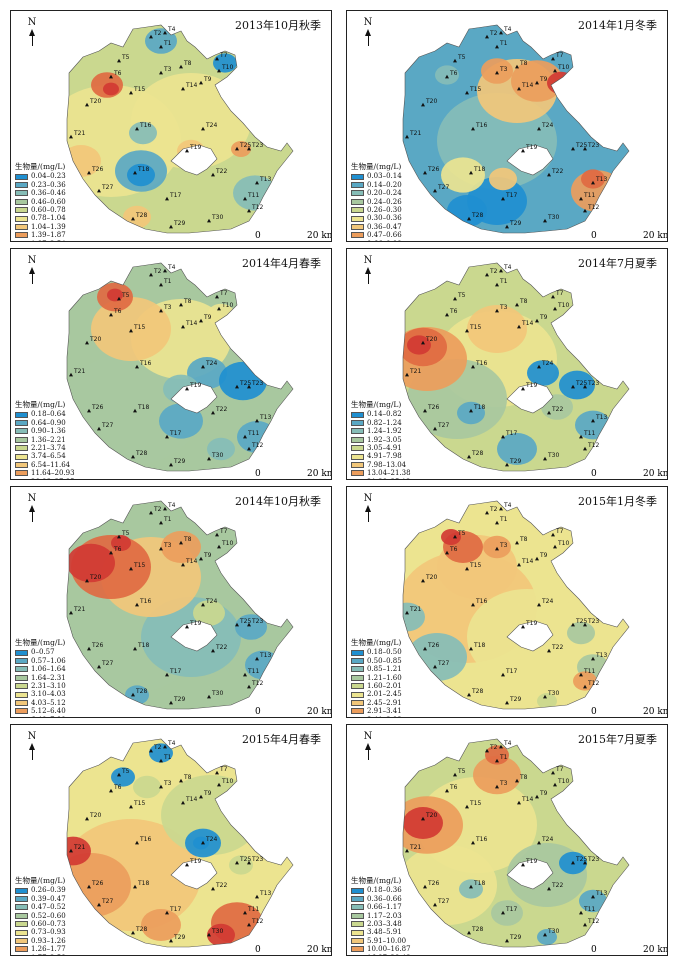  I want to click on legend-range: 5.12–6.40, so click(48, 711).